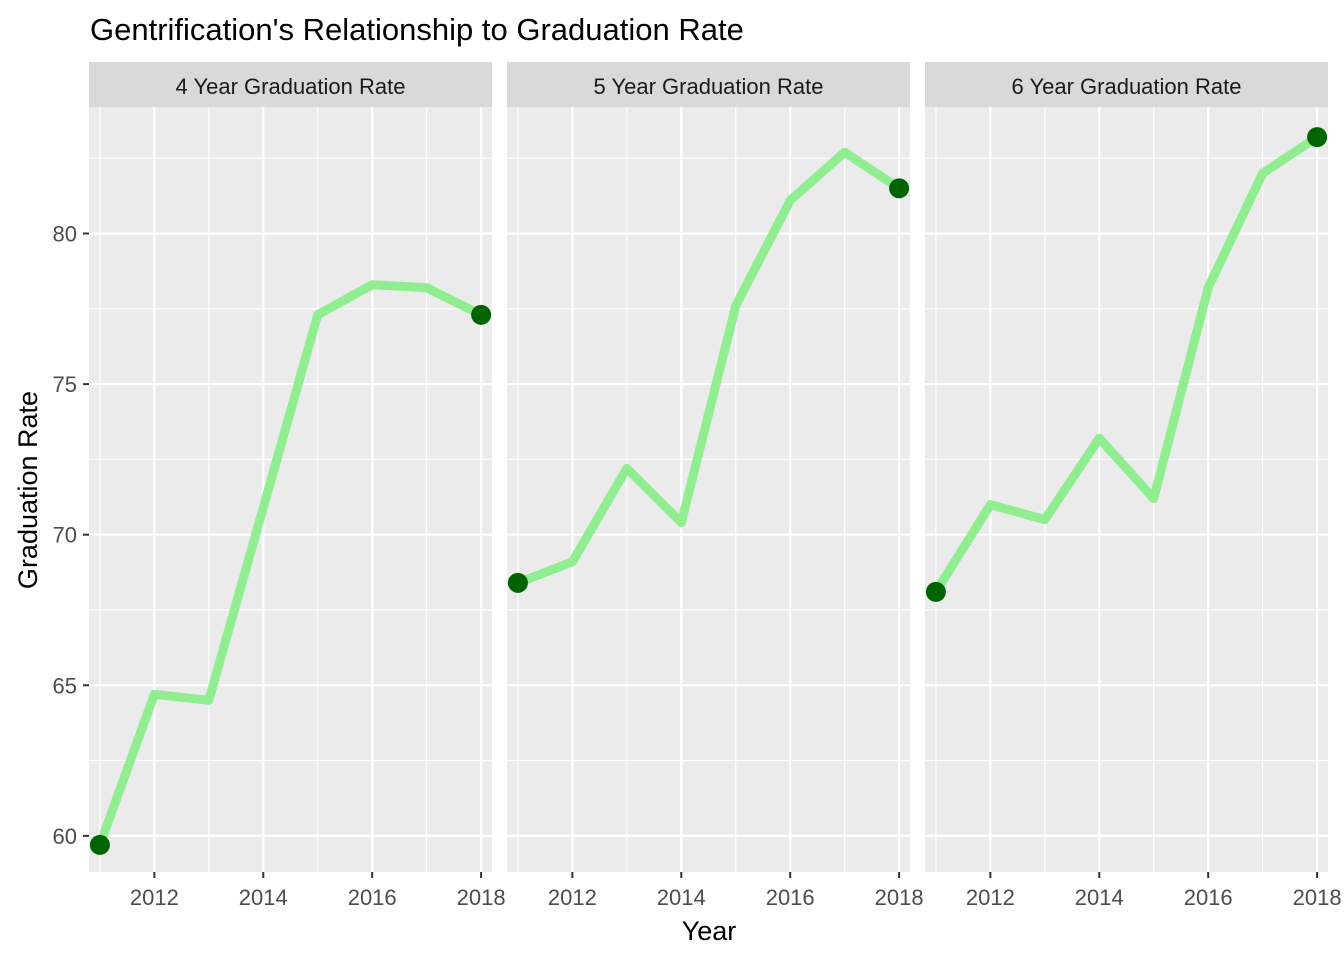 The image size is (1344, 960). What do you see at coordinates (65, 836) in the screenshot?
I see `y-tick-label: 60` at bounding box center [65, 836].